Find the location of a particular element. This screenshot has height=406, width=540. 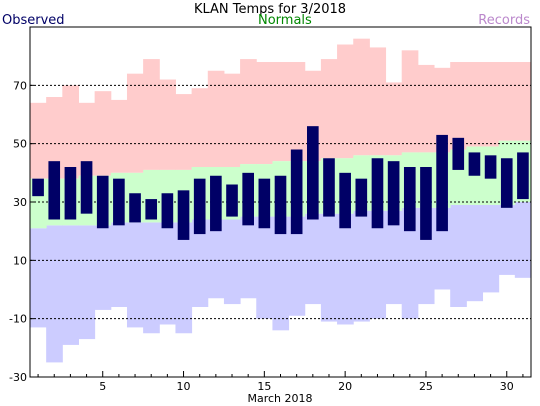

x-tick-label: 30 is located at coordinates (507, 386).